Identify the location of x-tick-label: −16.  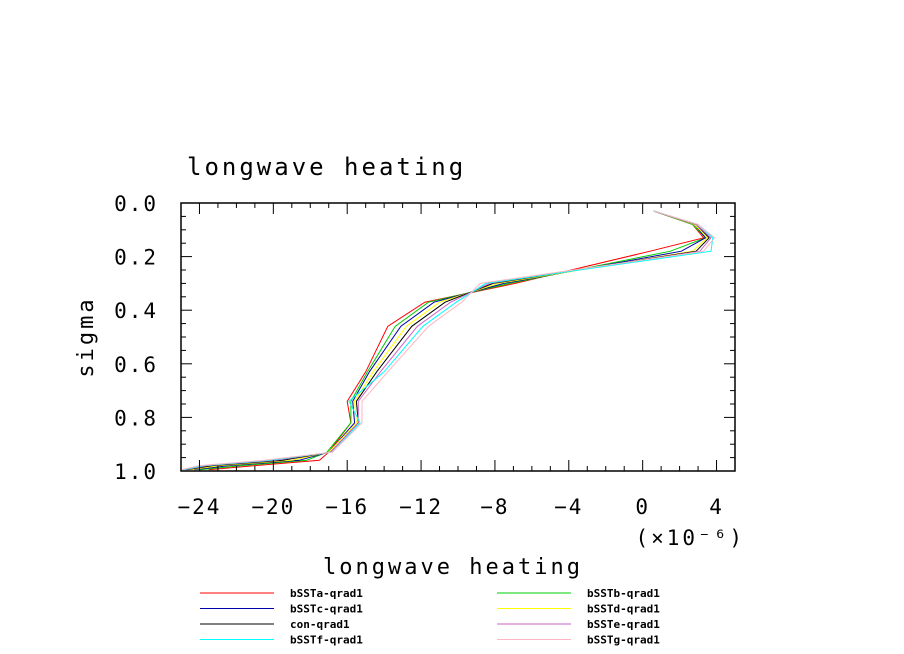
(347, 507).